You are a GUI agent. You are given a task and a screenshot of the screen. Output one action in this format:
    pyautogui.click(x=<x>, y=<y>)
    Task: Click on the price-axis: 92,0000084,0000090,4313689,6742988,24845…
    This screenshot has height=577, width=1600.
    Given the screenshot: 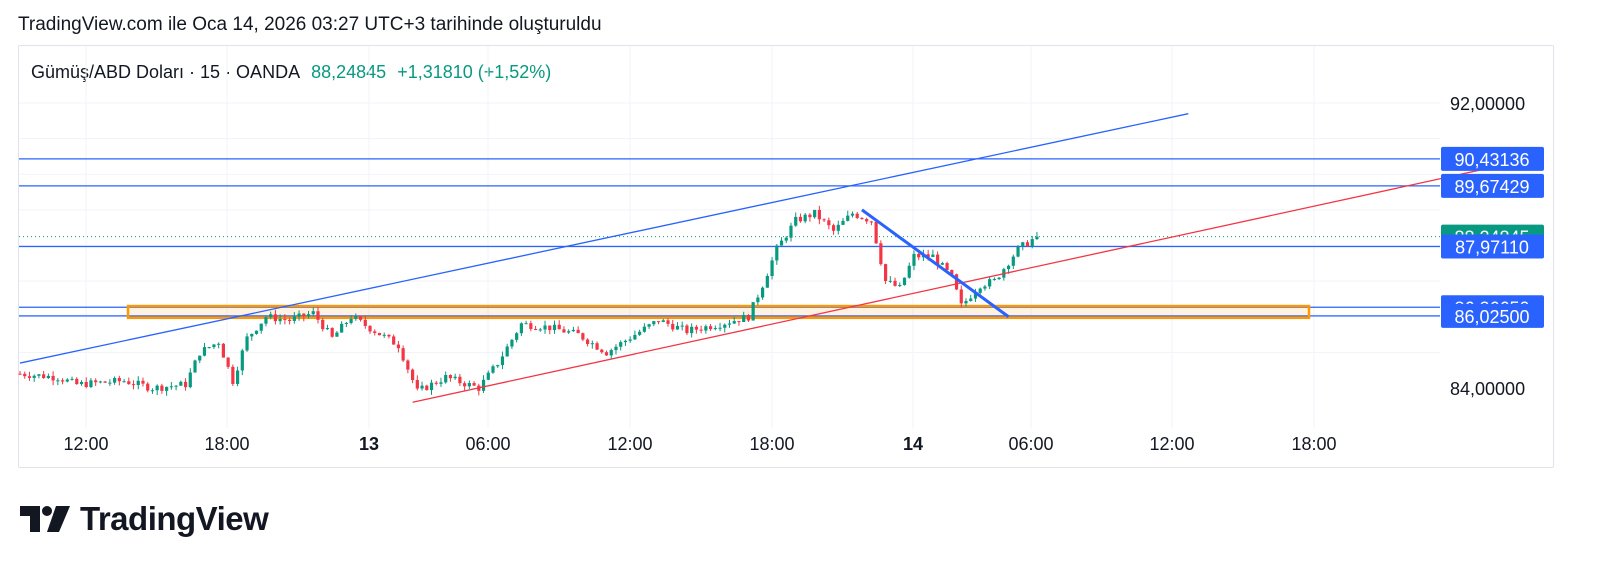 What is the action you would take?
    pyautogui.click(x=1492, y=246)
    